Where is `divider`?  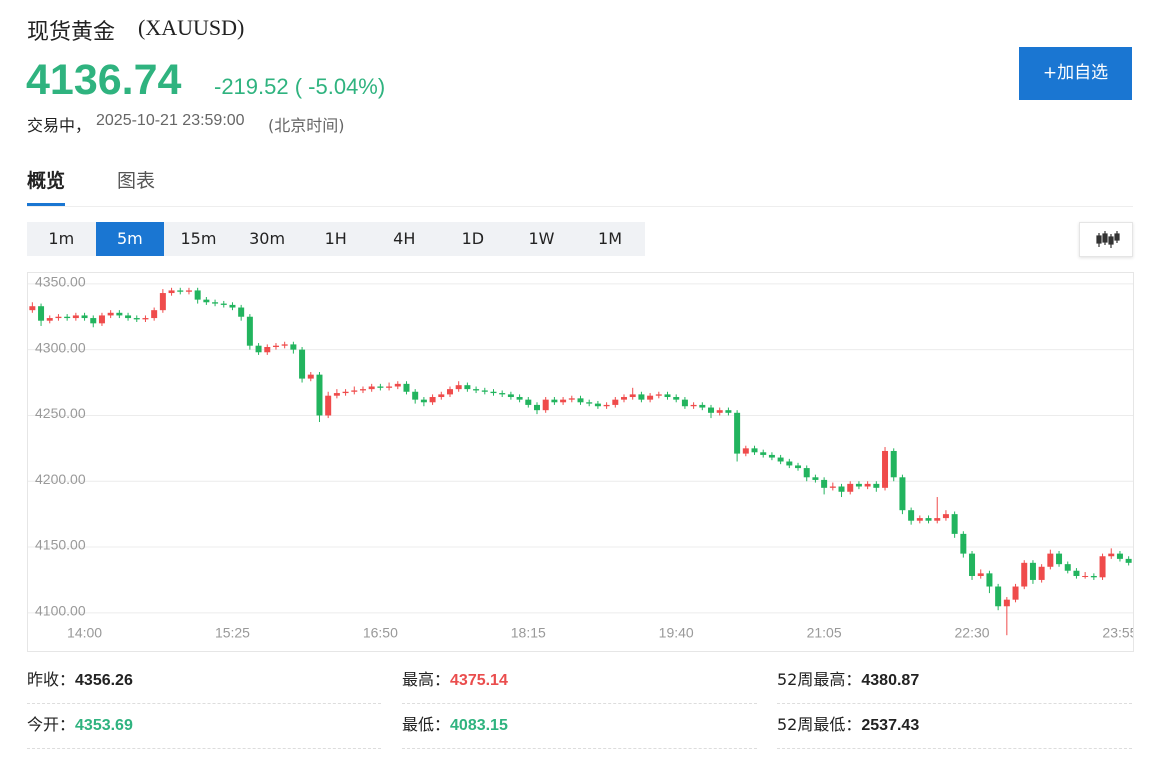
divider is located at coordinates (580, 206).